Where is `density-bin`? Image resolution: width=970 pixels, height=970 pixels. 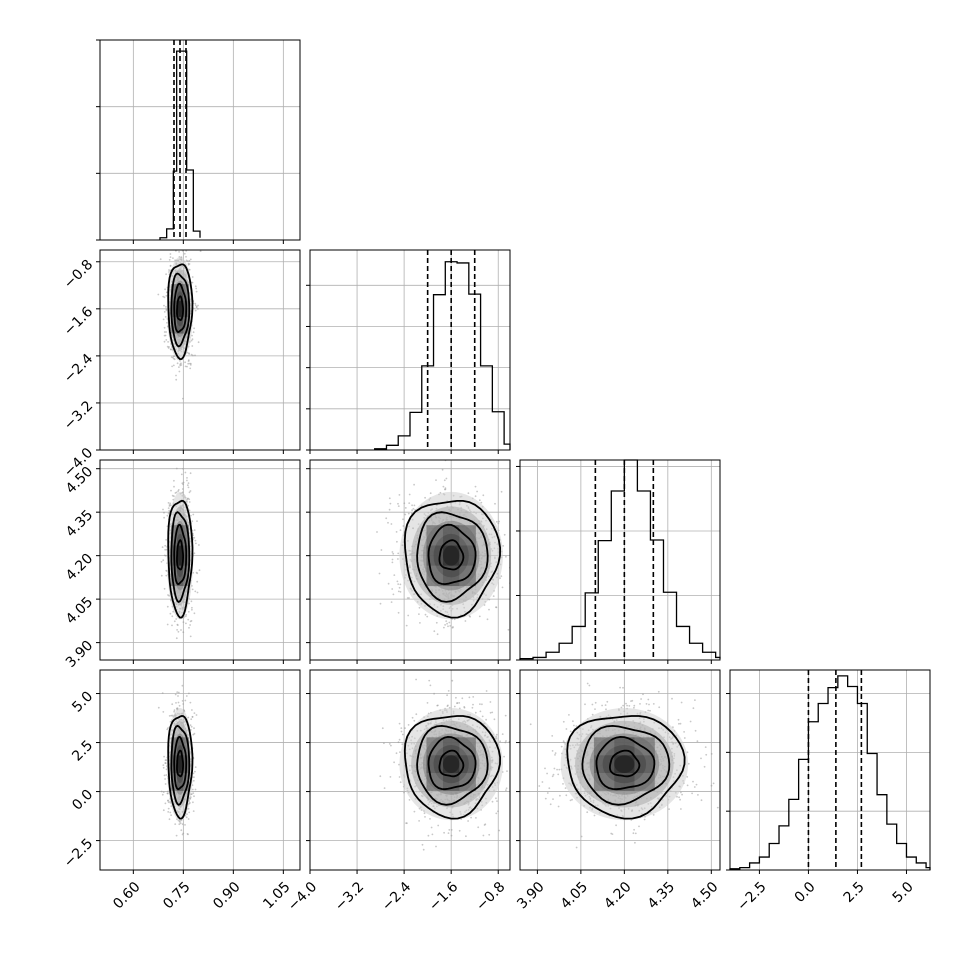
density-bin is located at coordinates (180, 292).